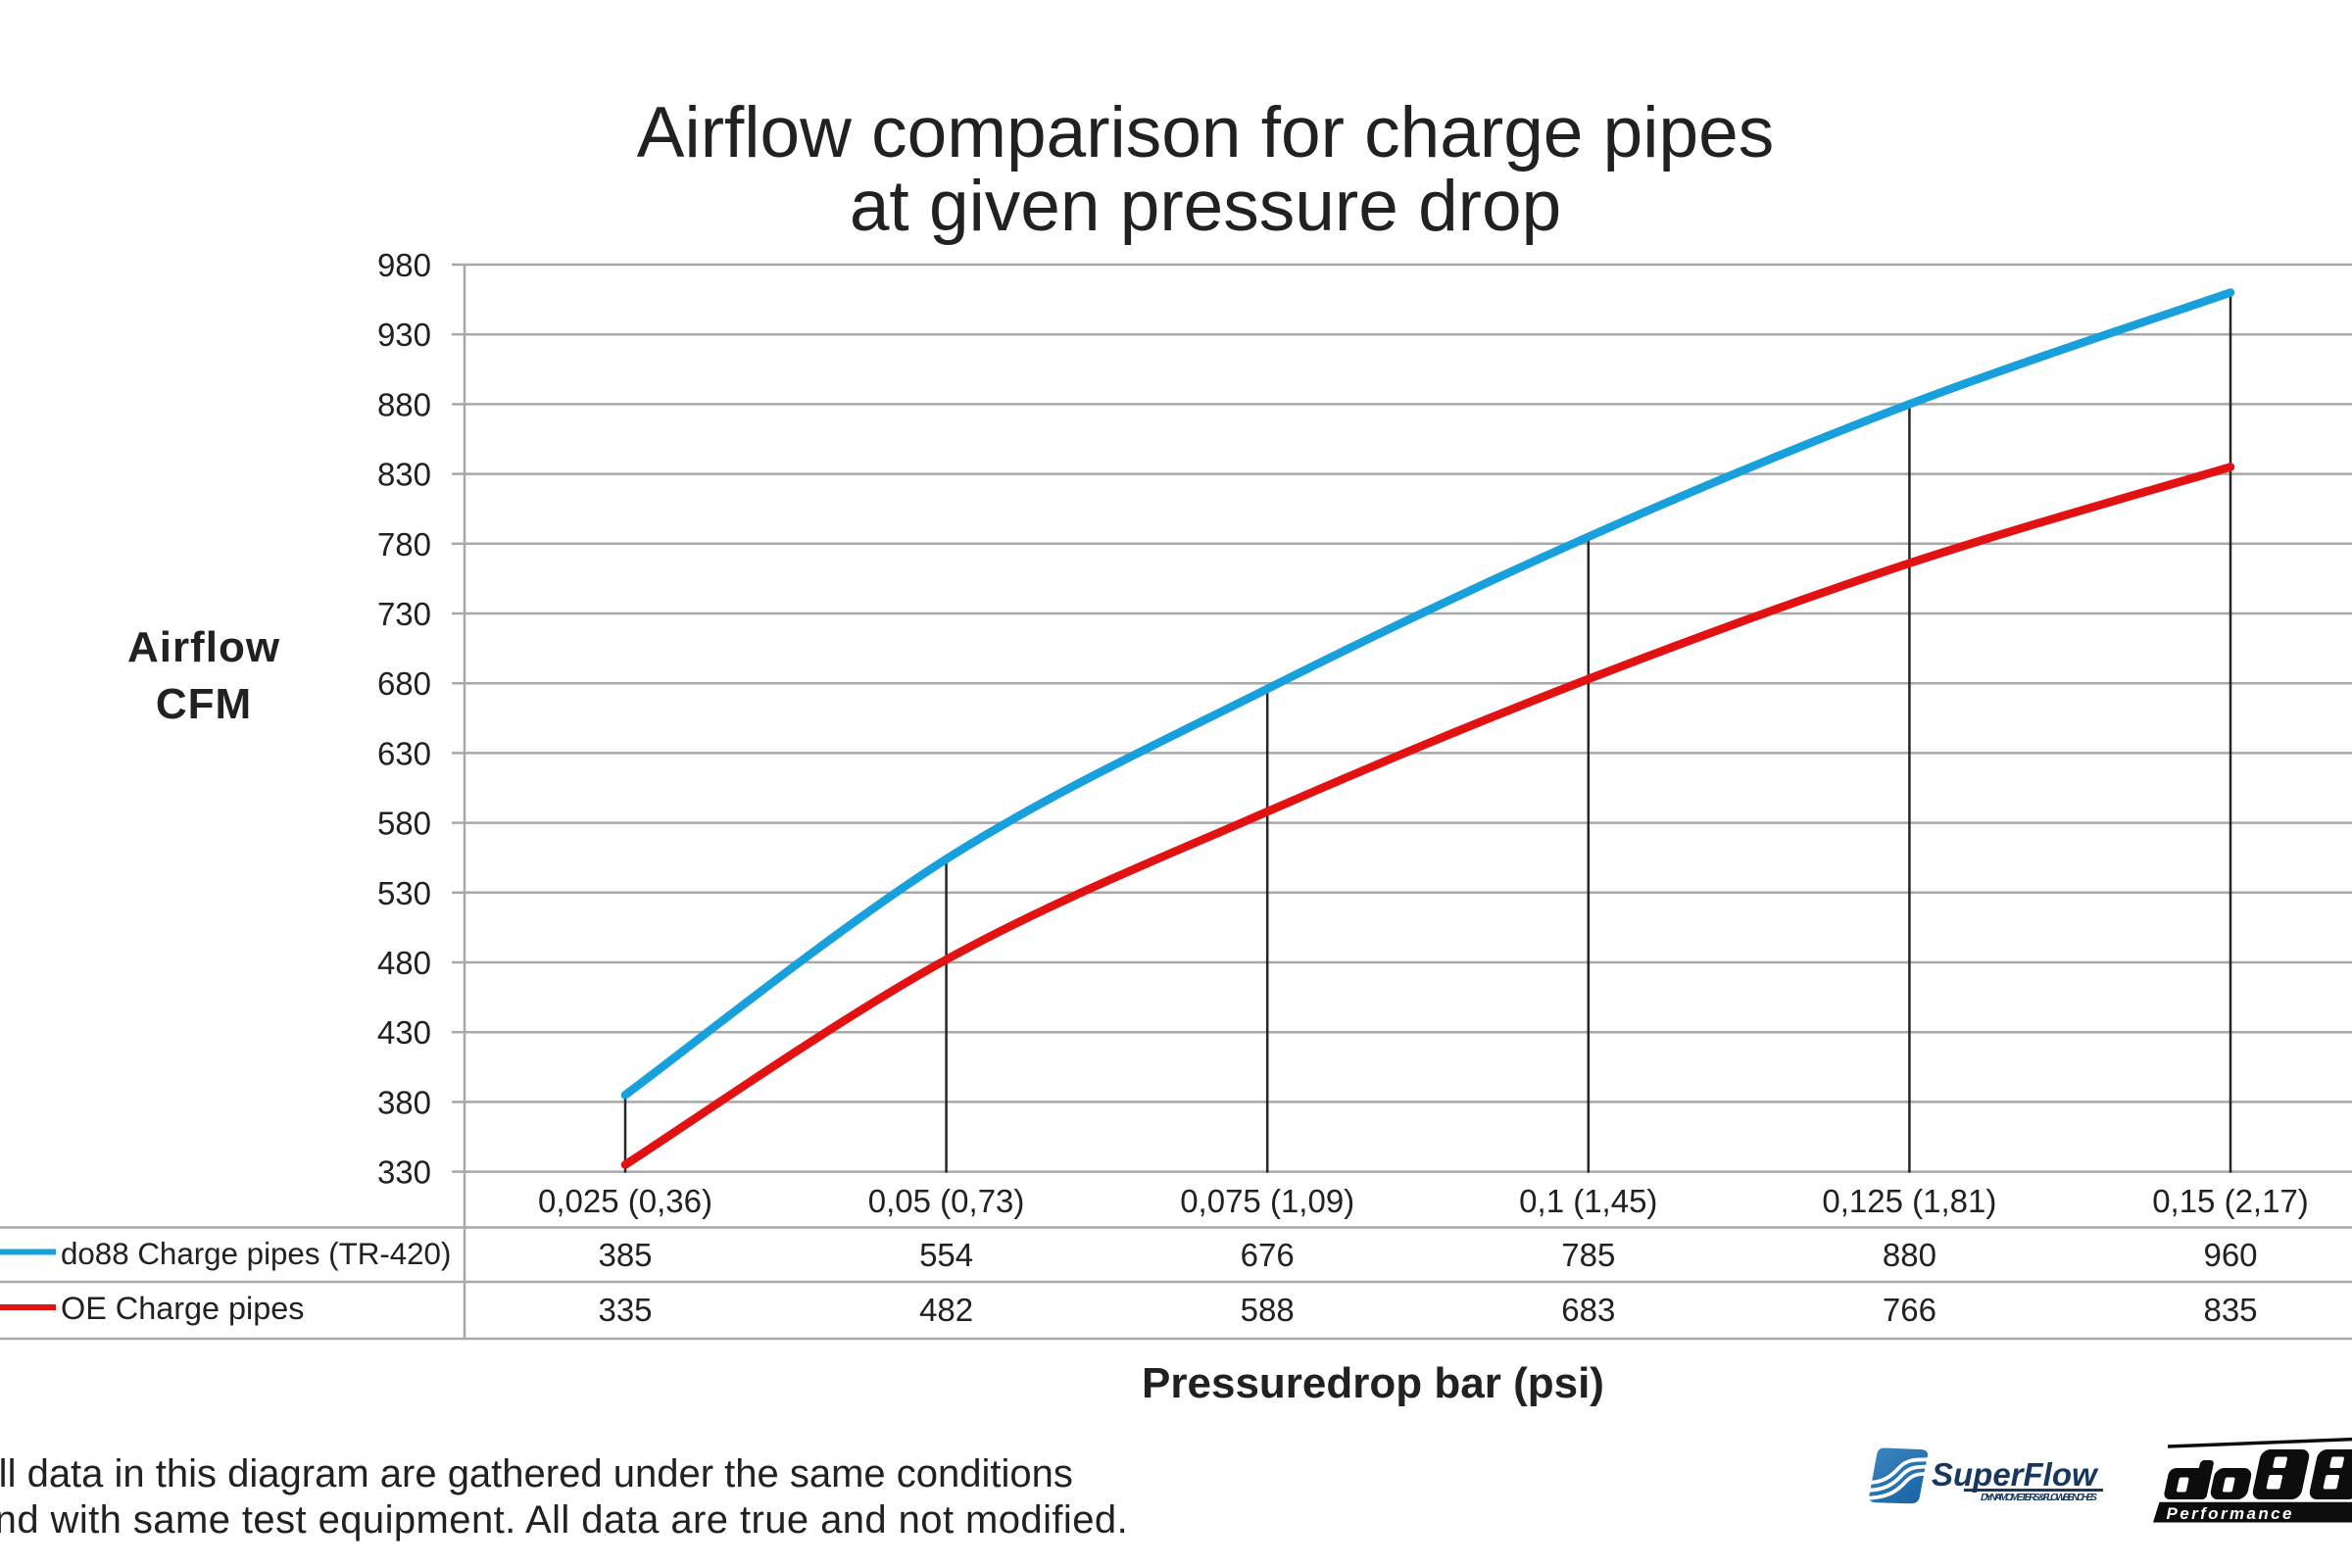 The width and height of the screenshot is (2352, 1568). Describe the element at coordinates (404, 824) in the screenshot. I see `svg-text: 580` at that location.